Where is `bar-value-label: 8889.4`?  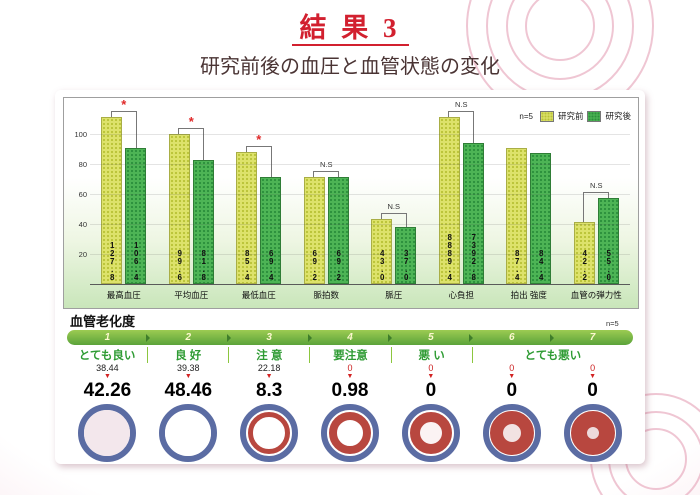
bar-value-label: 8889.4 is located at coordinates (450, 257).